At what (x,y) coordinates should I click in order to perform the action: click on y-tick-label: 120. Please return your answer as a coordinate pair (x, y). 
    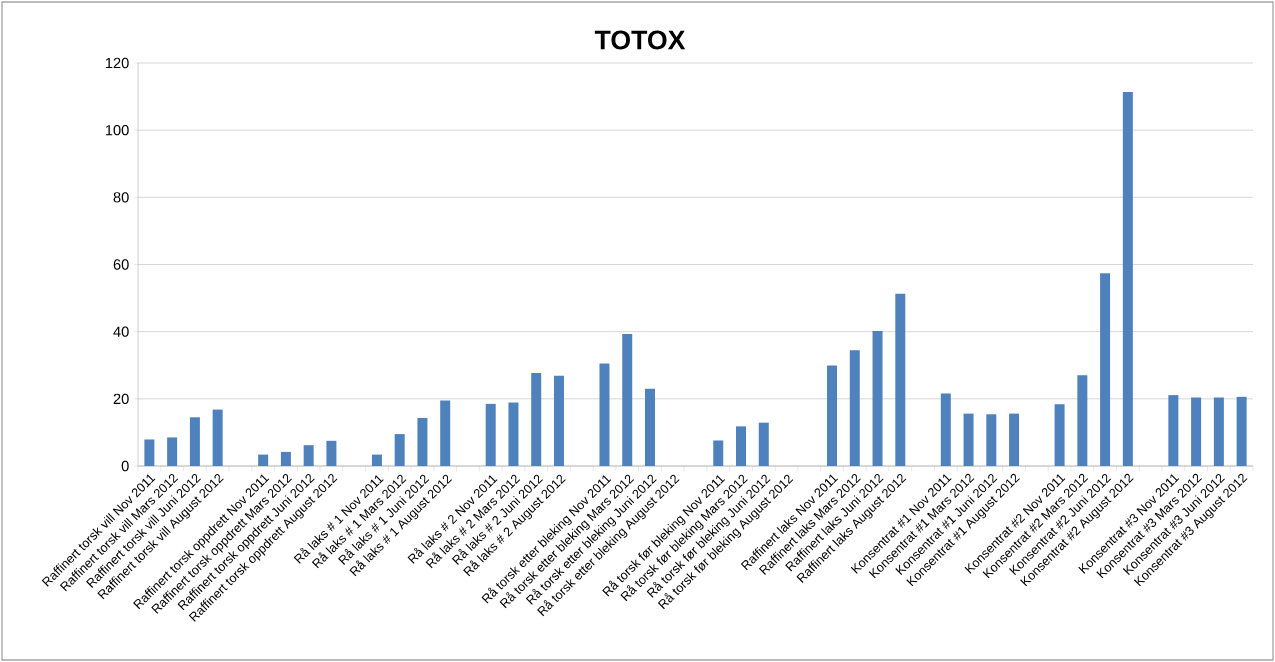
    Looking at the image, I should click on (117, 63).